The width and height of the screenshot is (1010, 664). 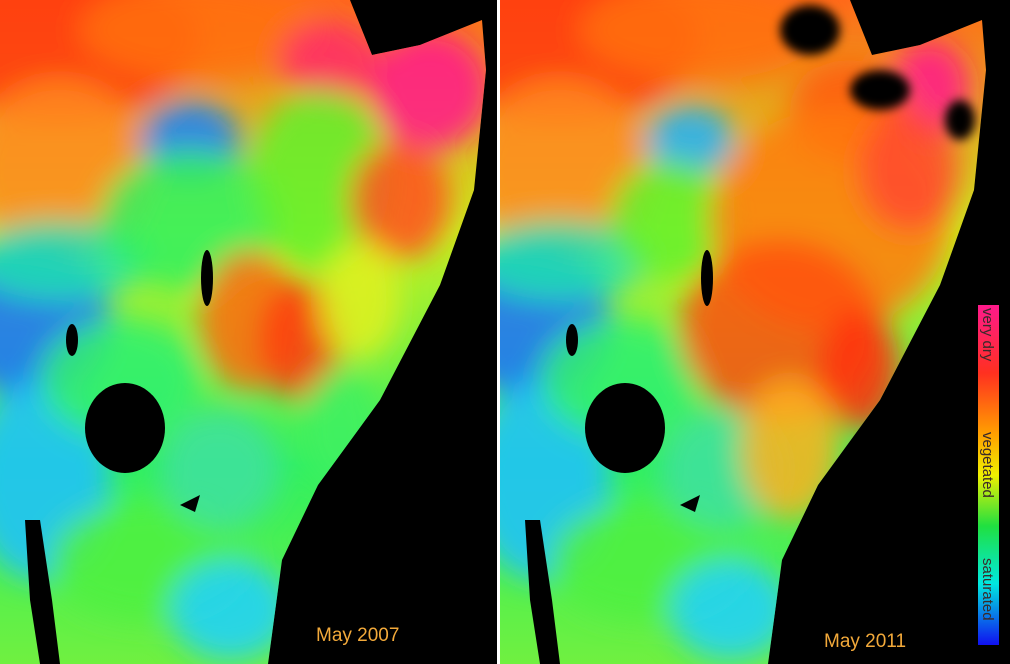 What do you see at coordinates (987, 465) in the screenshot?
I see `legend-label: vegetated` at bounding box center [987, 465].